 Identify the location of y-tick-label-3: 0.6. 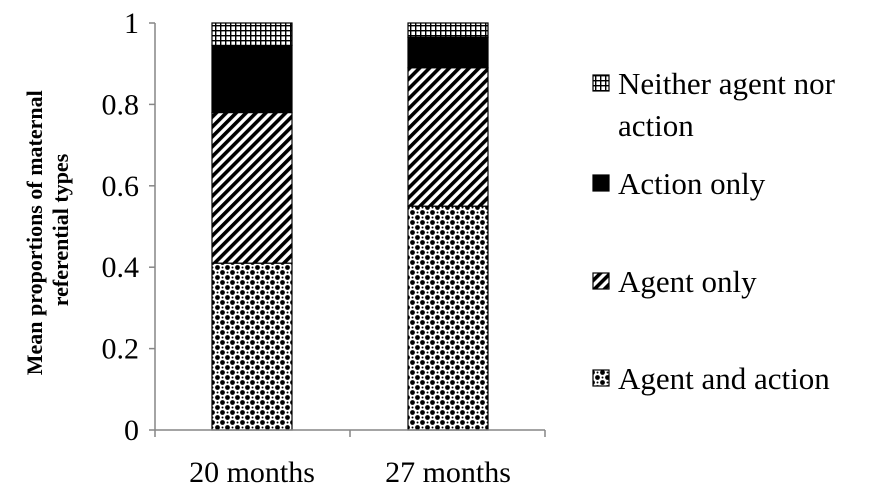
(121, 186).